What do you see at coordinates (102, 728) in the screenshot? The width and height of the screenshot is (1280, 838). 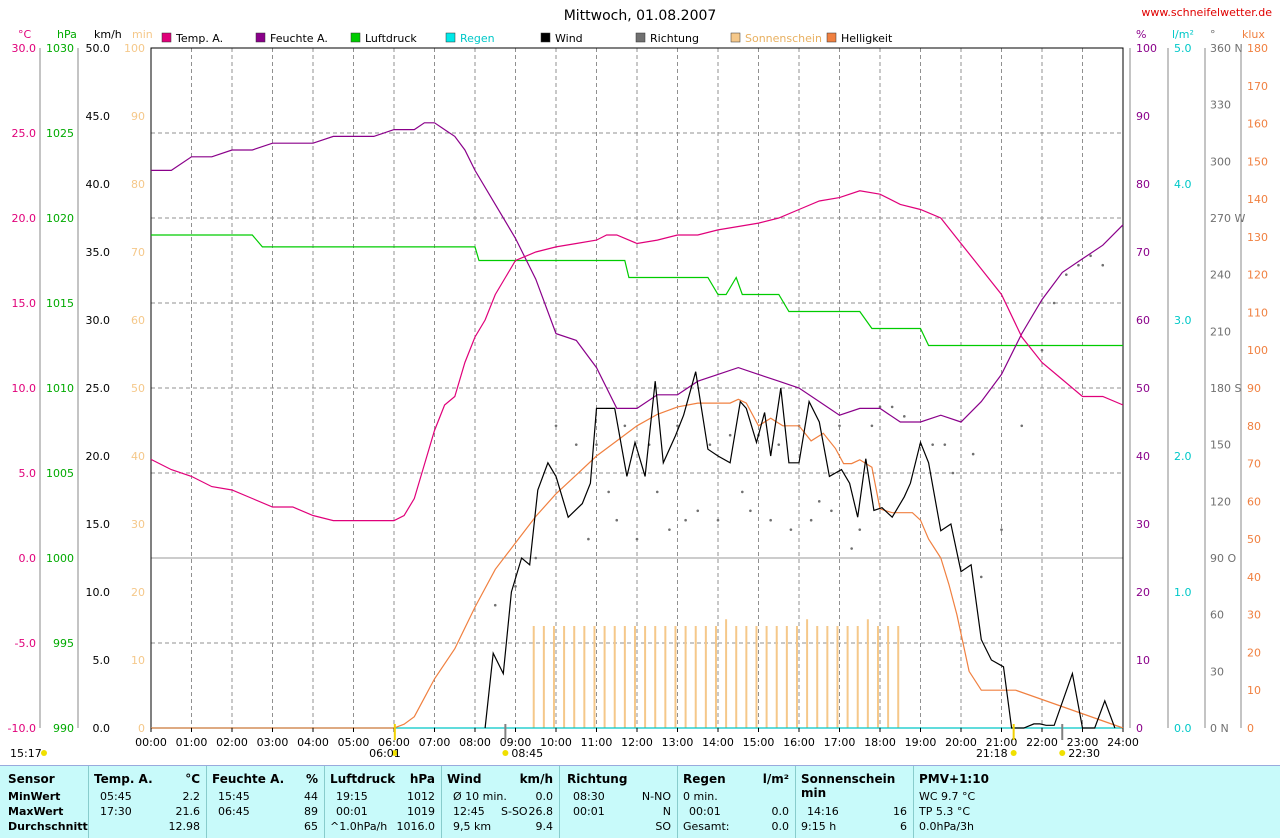 I see `wind-tick-label: 0.0` at bounding box center [102, 728].